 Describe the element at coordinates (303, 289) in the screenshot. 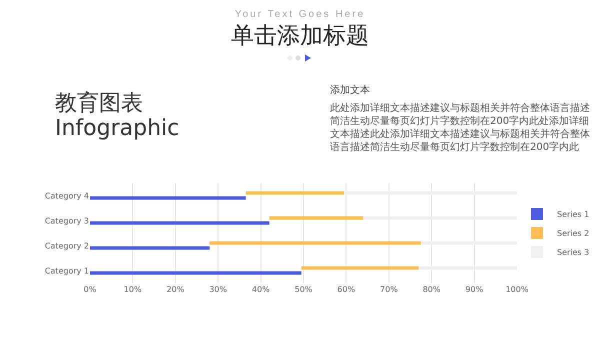

I see `x-tick-label: 50%` at that location.